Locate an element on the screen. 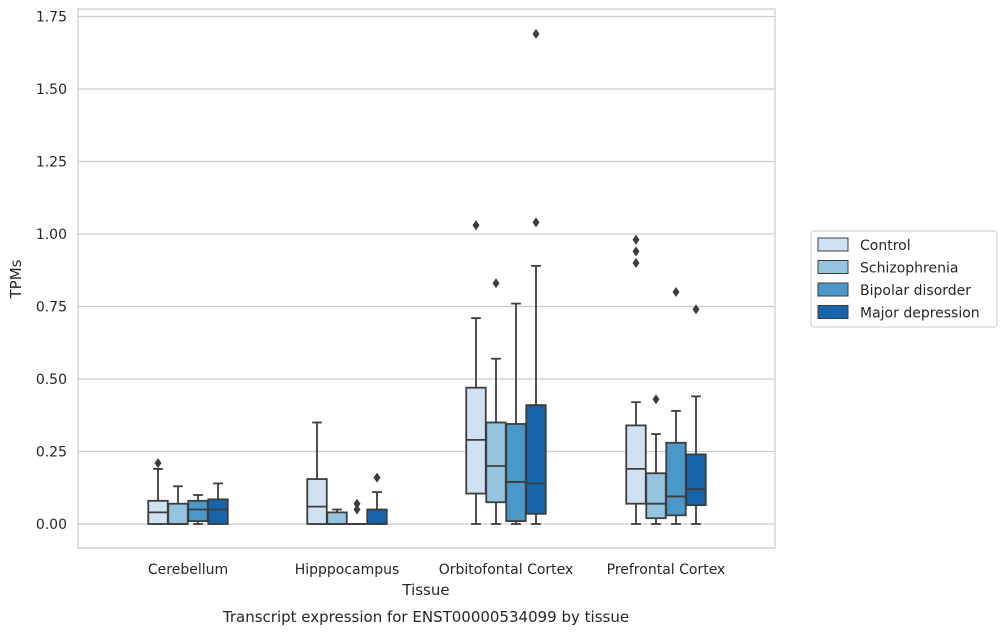  y-tick-label: 0.50 is located at coordinates (51, 380).